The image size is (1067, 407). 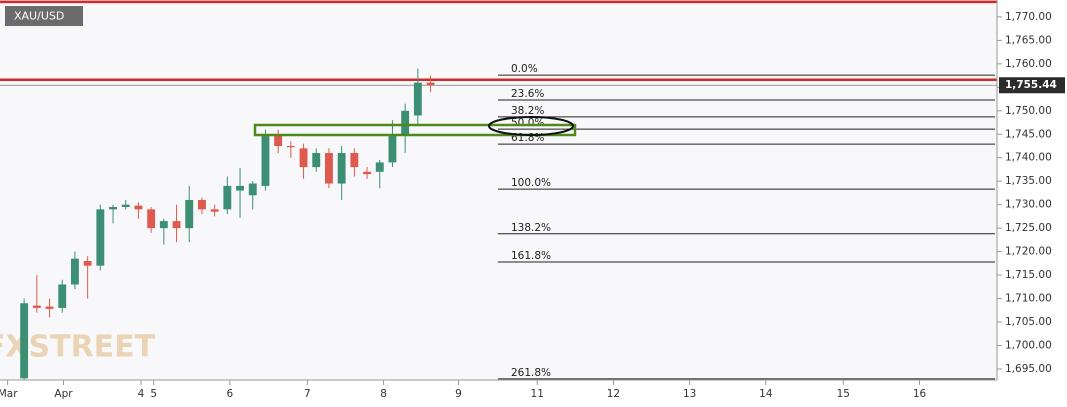 What do you see at coordinates (1028, 134) in the screenshot?
I see `y-tick-label: 1,745.00` at bounding box center [1028, 134].